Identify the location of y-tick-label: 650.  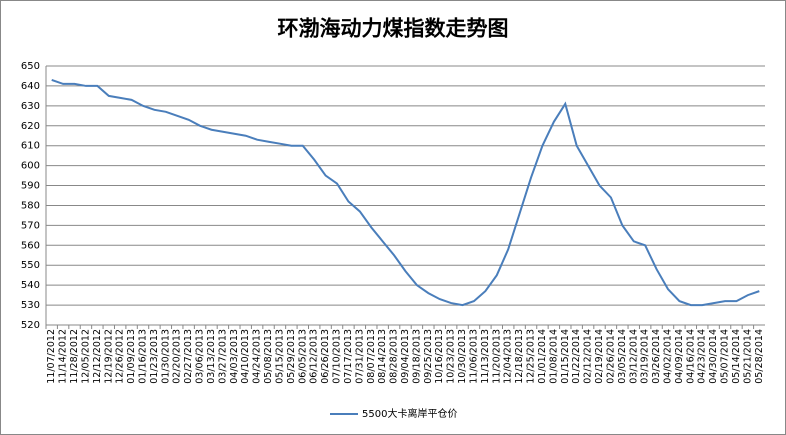
(30, 66).